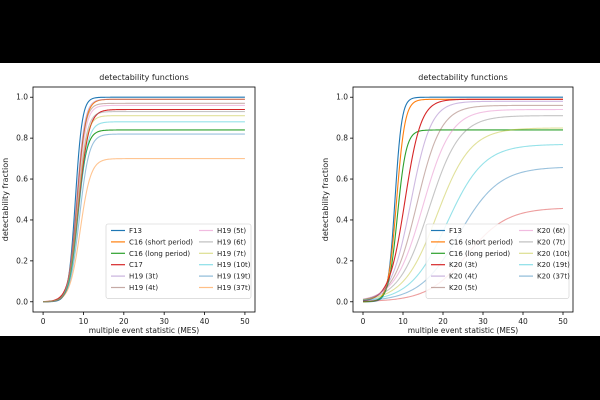 The height and width of the screenshot is (400, 600). Describe the element at coordinates (463, 277) in the screenshot. I see `legend-label: K20 (4t)` at that location.